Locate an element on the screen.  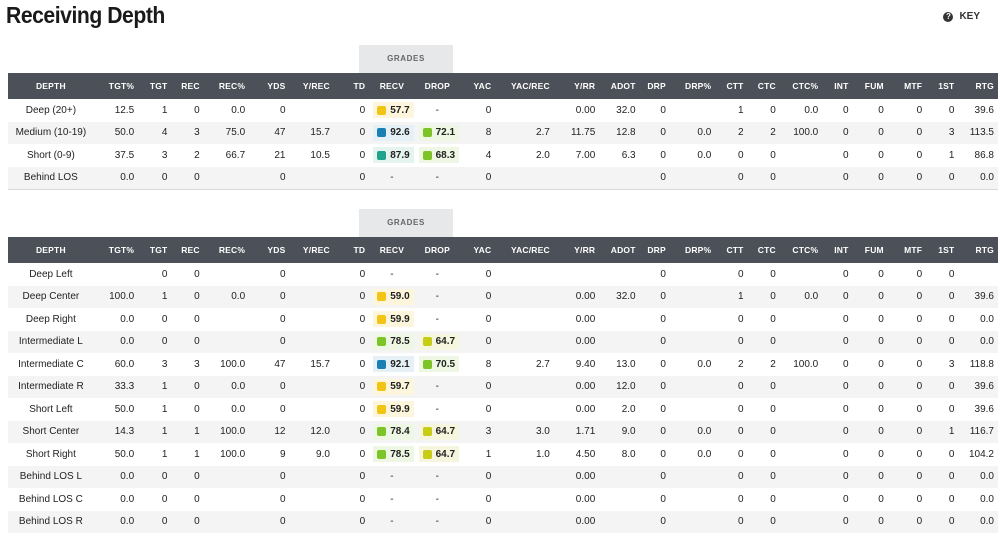
adot-cell is located at coordinates (619, 476).